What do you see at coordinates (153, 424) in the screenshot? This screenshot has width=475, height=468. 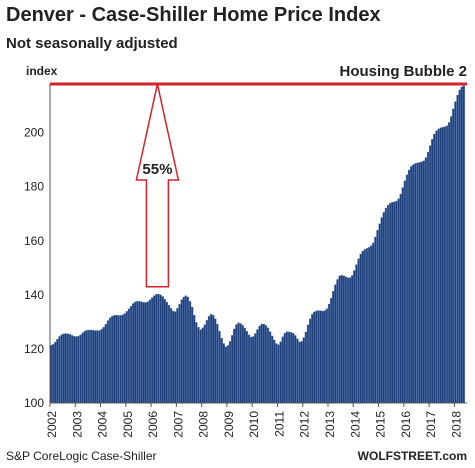 I see `x-tick-label: 2006` at bounding box center [153, 424].